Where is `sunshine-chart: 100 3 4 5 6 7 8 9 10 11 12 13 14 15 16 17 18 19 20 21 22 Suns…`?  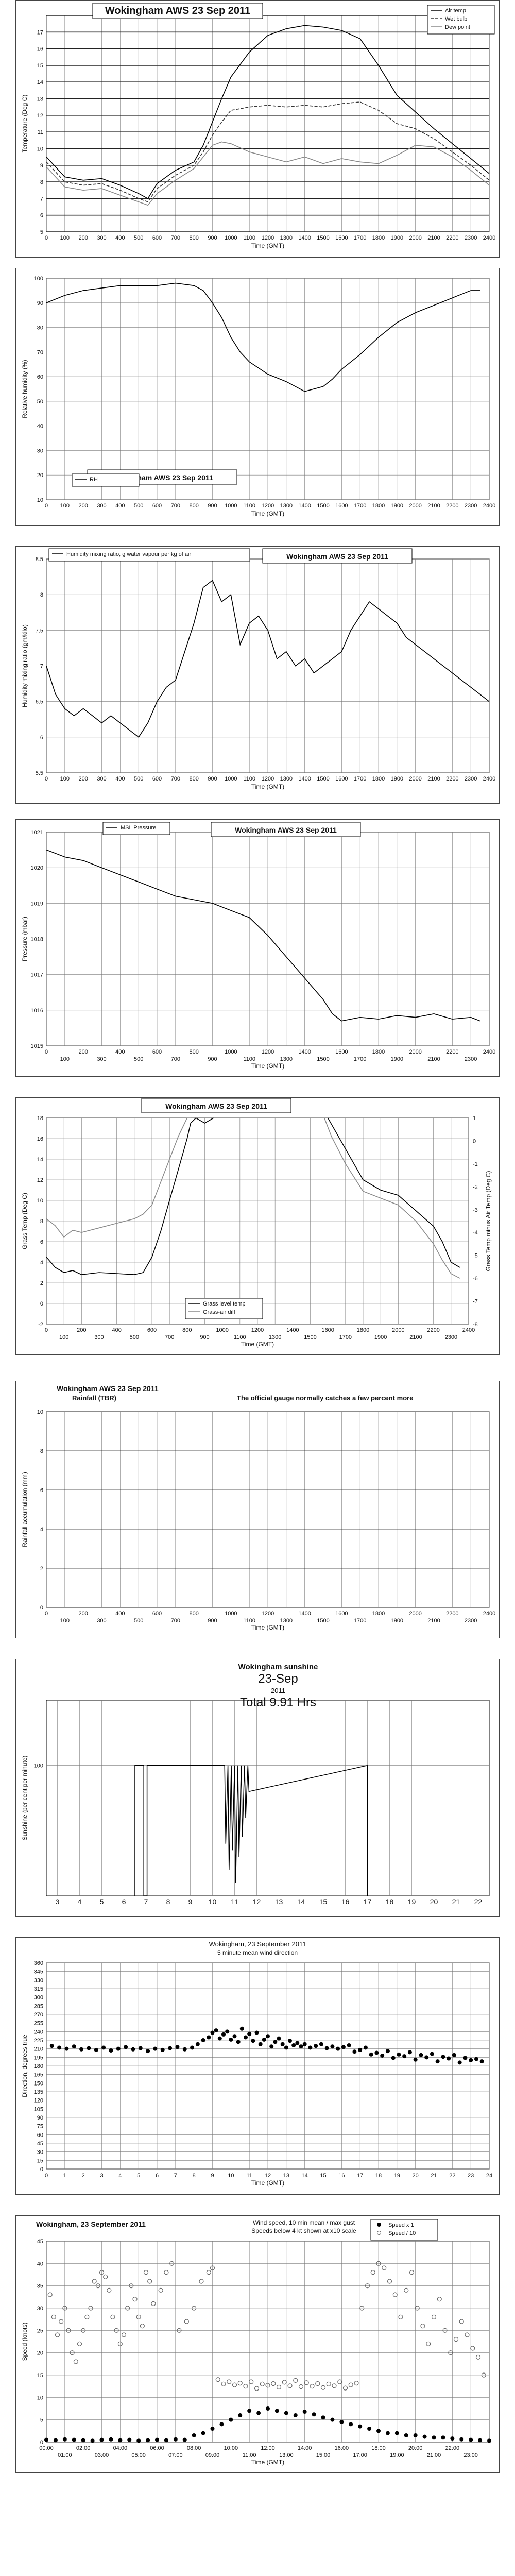 sunshine-chart: 100 3 4 5 6 7 8 9 10 11 12 13 14 15 16 17 18 19 20 21 22 Suns… is located at coordinates (257, 1788).